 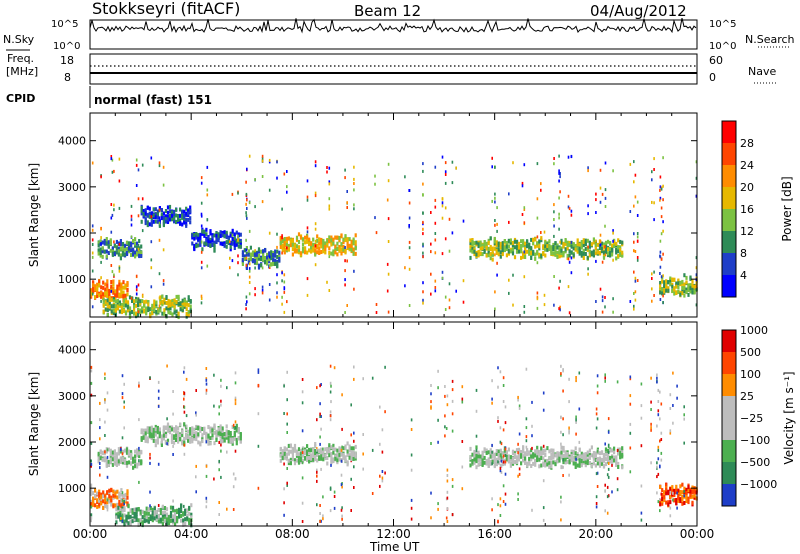 What do you see at coordinates (34, 424) in the screenshot?
I see `y-axis-label: Slant Range [km]` at bounding box center [34, 424].